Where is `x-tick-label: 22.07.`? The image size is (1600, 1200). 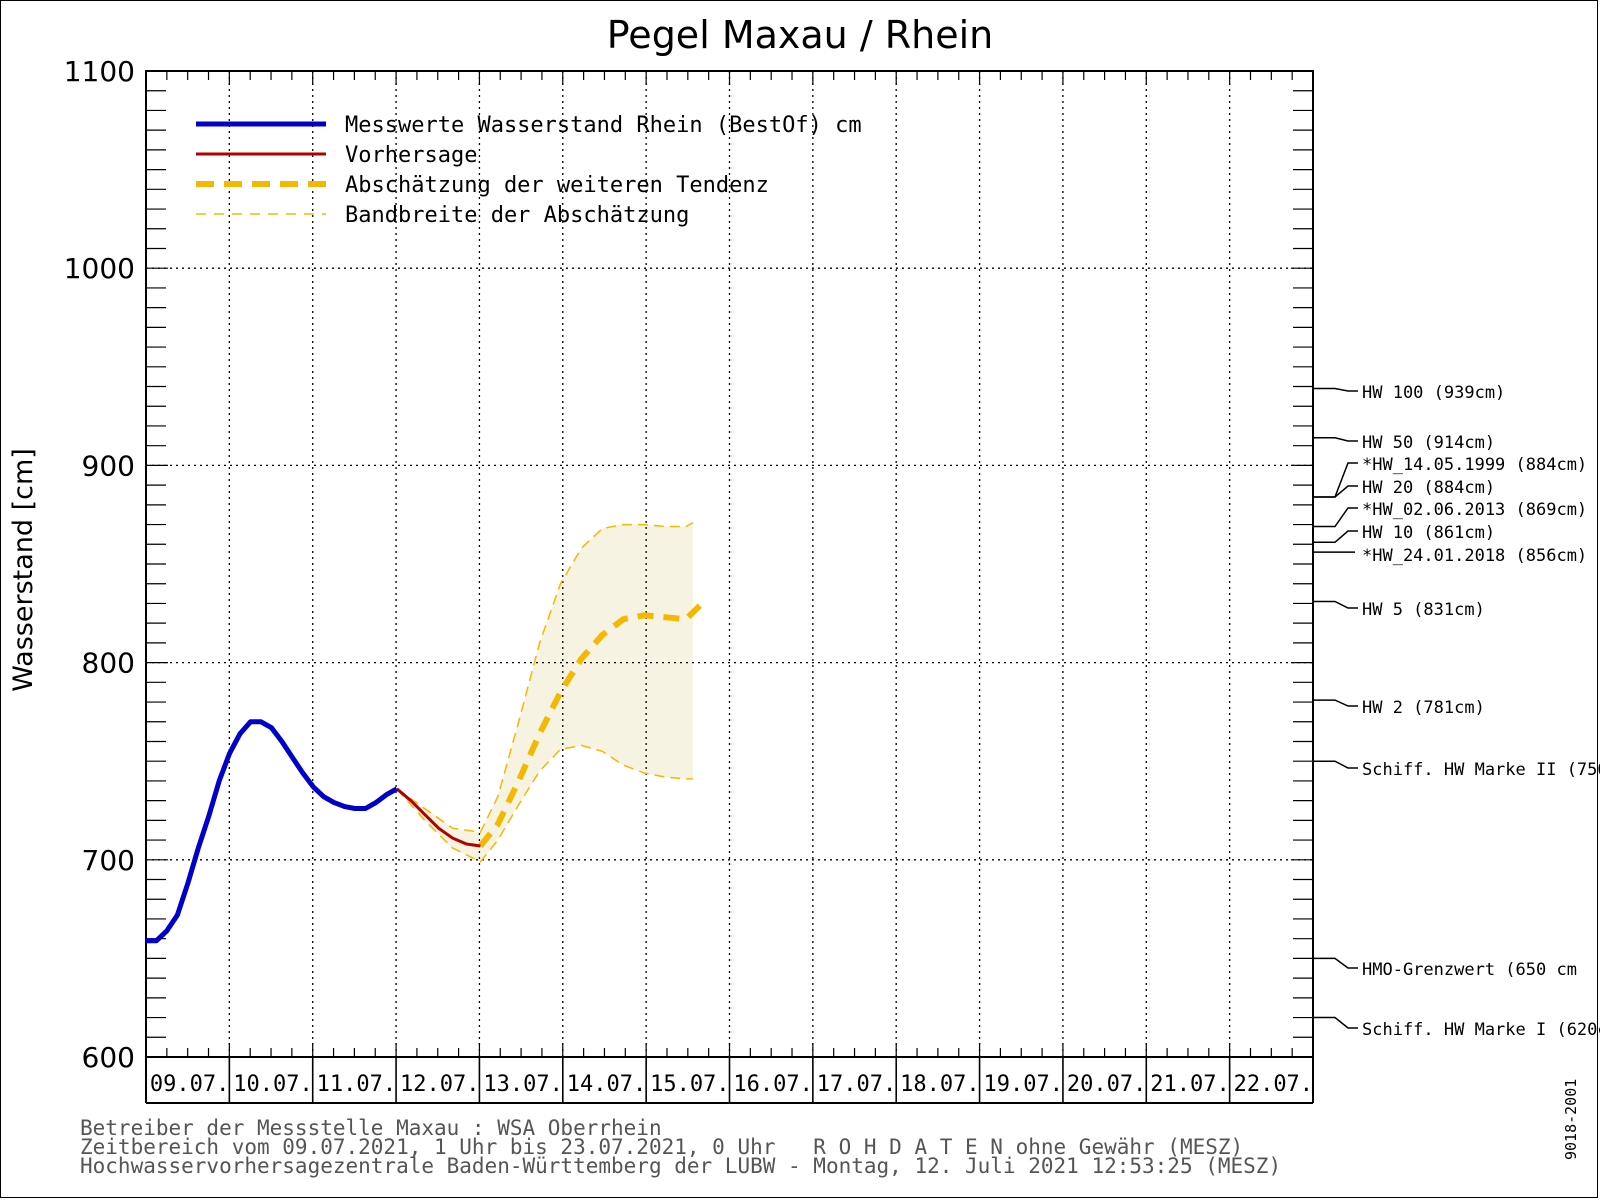
x-tick-label: 22.07. is located at coordinates (1273, 1084).